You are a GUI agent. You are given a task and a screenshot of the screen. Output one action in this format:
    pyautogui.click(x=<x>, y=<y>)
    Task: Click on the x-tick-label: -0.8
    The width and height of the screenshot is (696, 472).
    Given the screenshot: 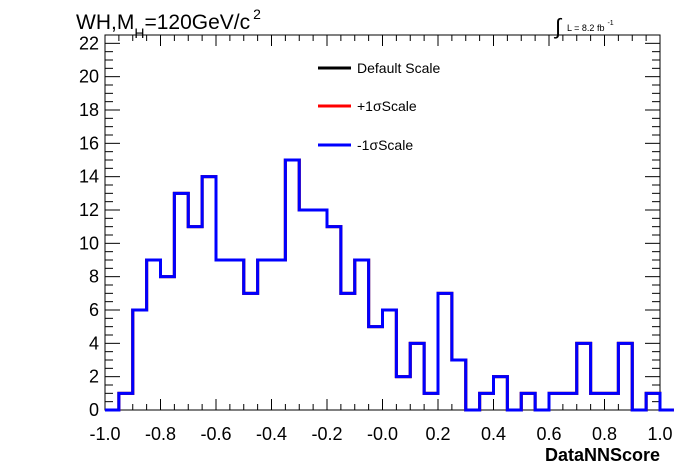 What is the action you would take?
    pyautogui.click(x=160, y=434)
    